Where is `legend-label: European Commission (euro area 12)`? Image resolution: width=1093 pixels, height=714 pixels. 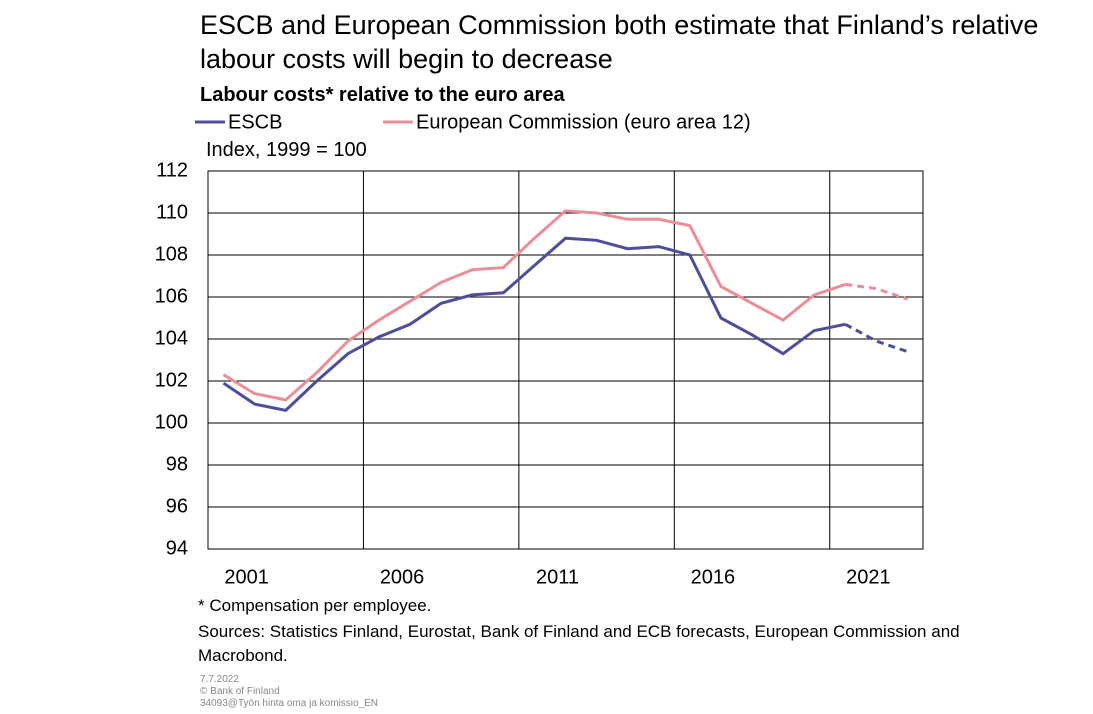
legend-label: European Commission (euro area 12) is located at coordinates (583, 122).